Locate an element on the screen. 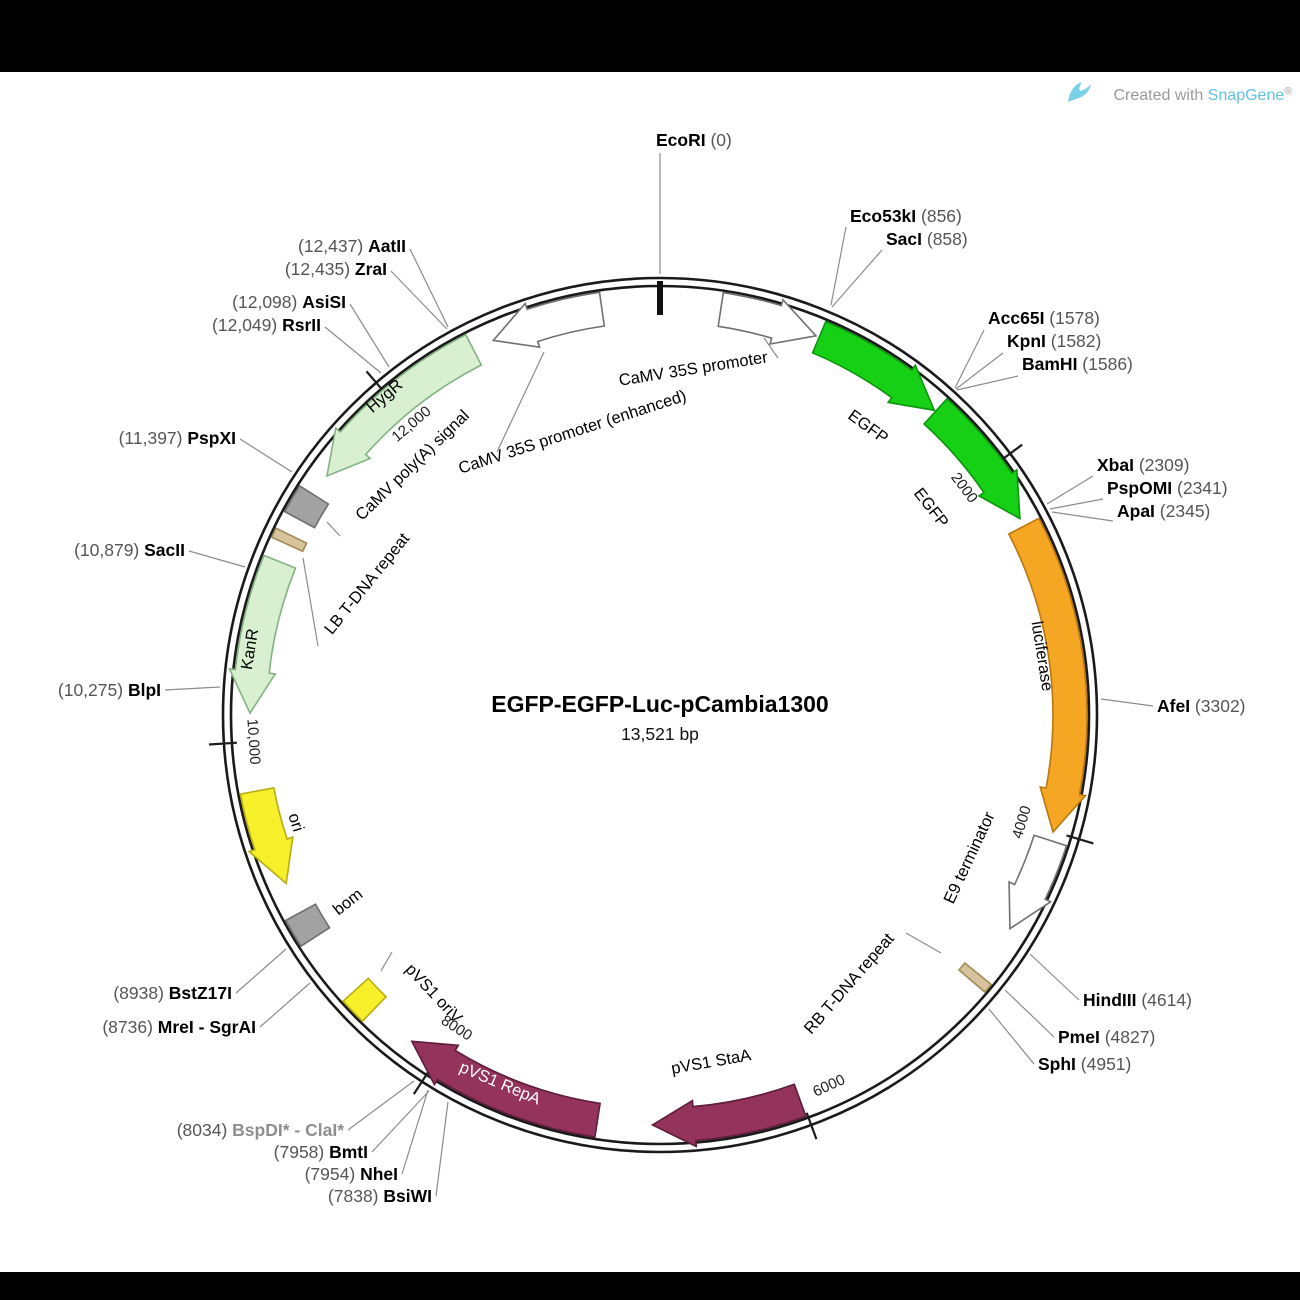  feature-rb-t-dna-repeat is located at coordinates (975, 977).